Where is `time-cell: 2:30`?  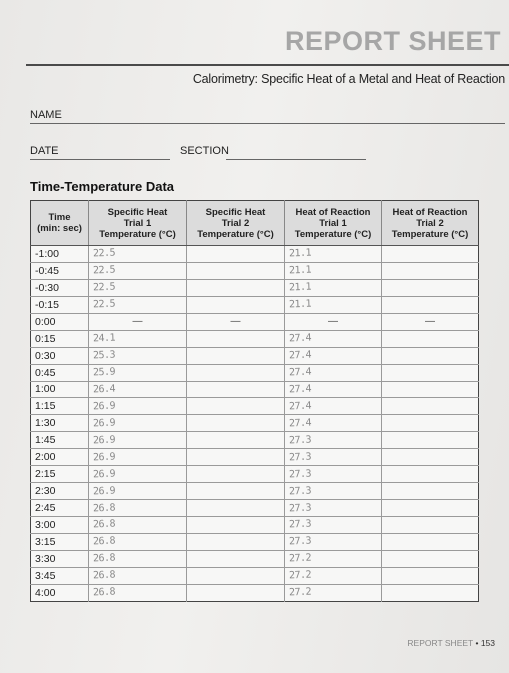 time-cell: 2:30 is located at coordinates (59, 491).